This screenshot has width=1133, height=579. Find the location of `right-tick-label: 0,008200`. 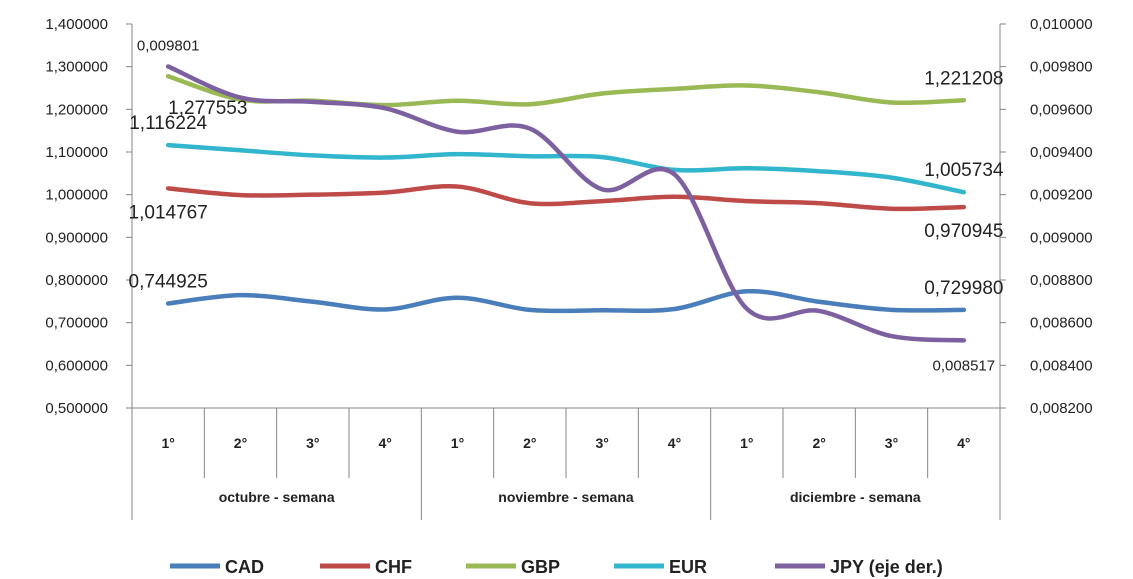

right-tick-label: 0,008200 is located at coordinates (1061, 408).